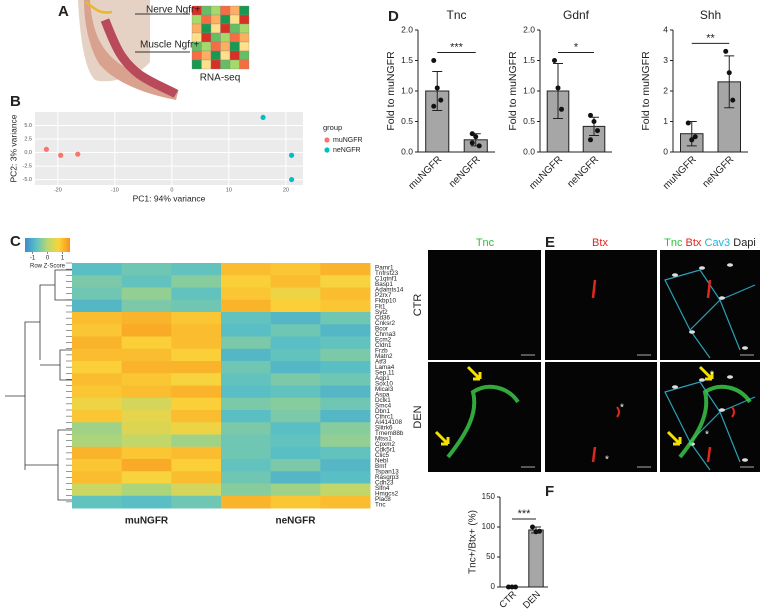 Image resolution: width=761 pixels, height=615 pixels. I want to click on y-tick-label: -2.5, so click(27, 167).